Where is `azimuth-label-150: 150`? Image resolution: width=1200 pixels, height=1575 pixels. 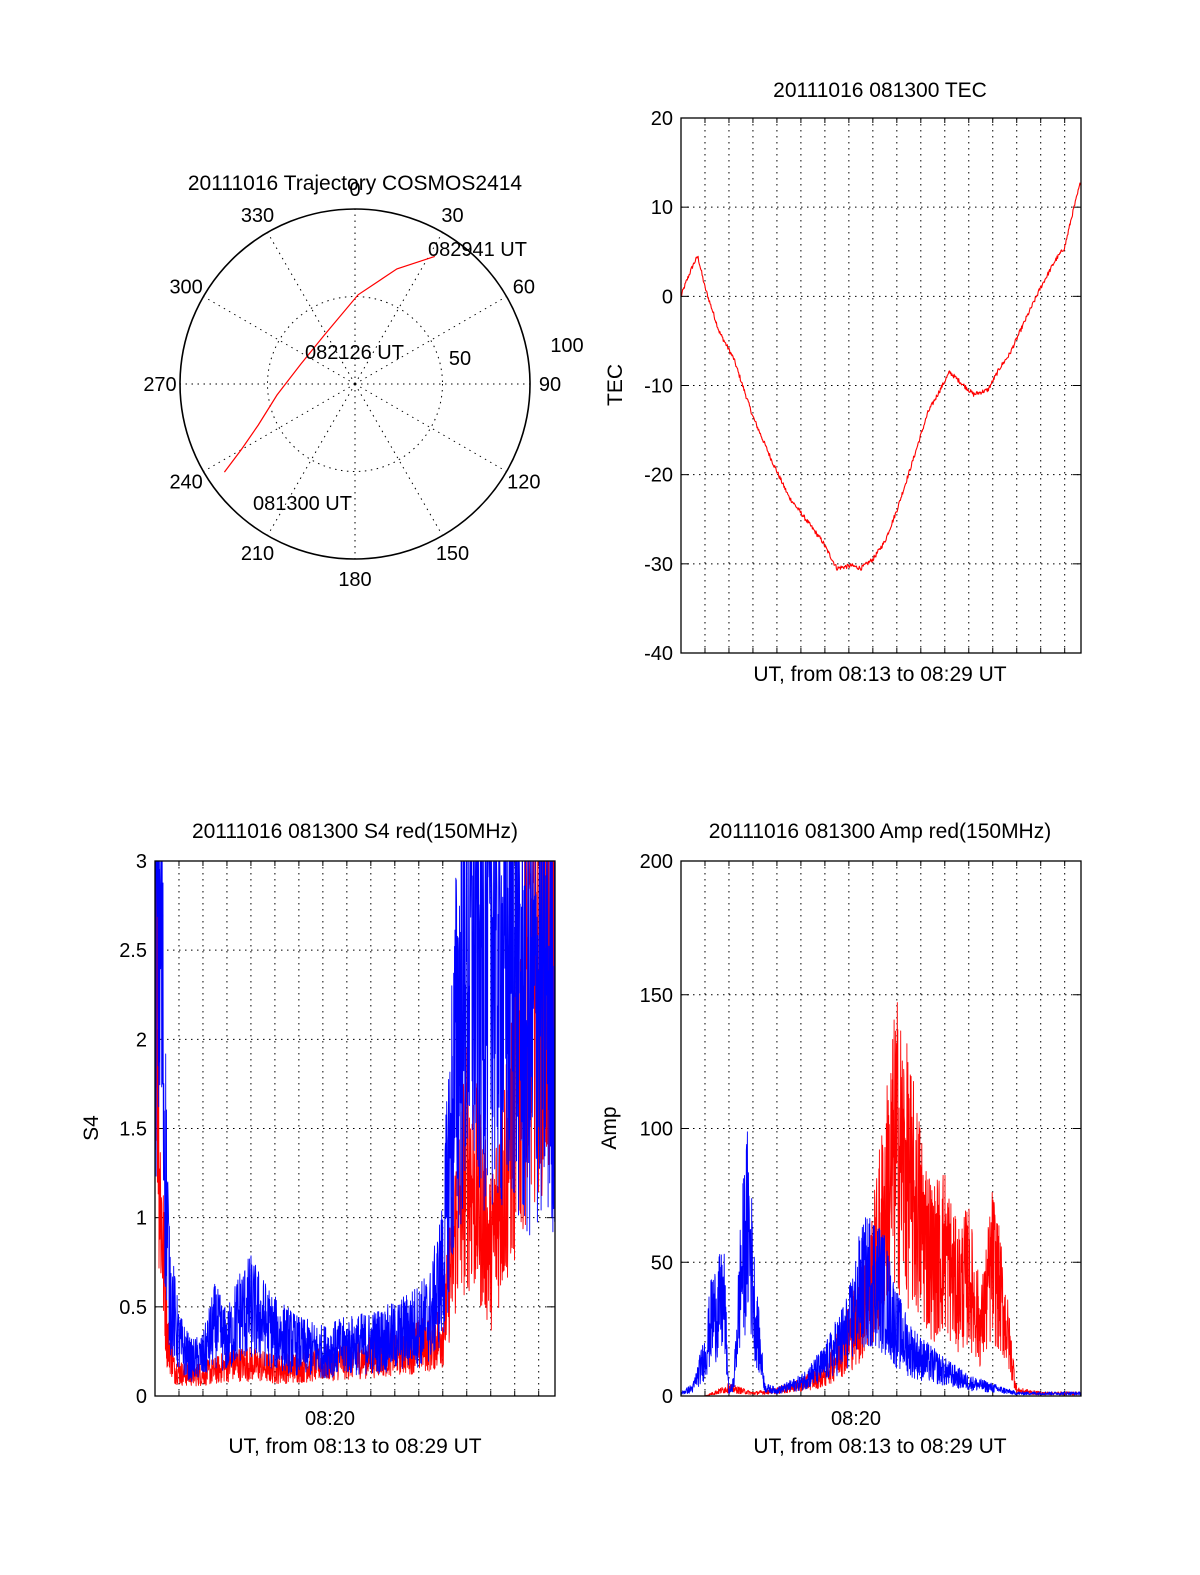
azimuth-label-150: 150 is located at coordinates (452, 554).